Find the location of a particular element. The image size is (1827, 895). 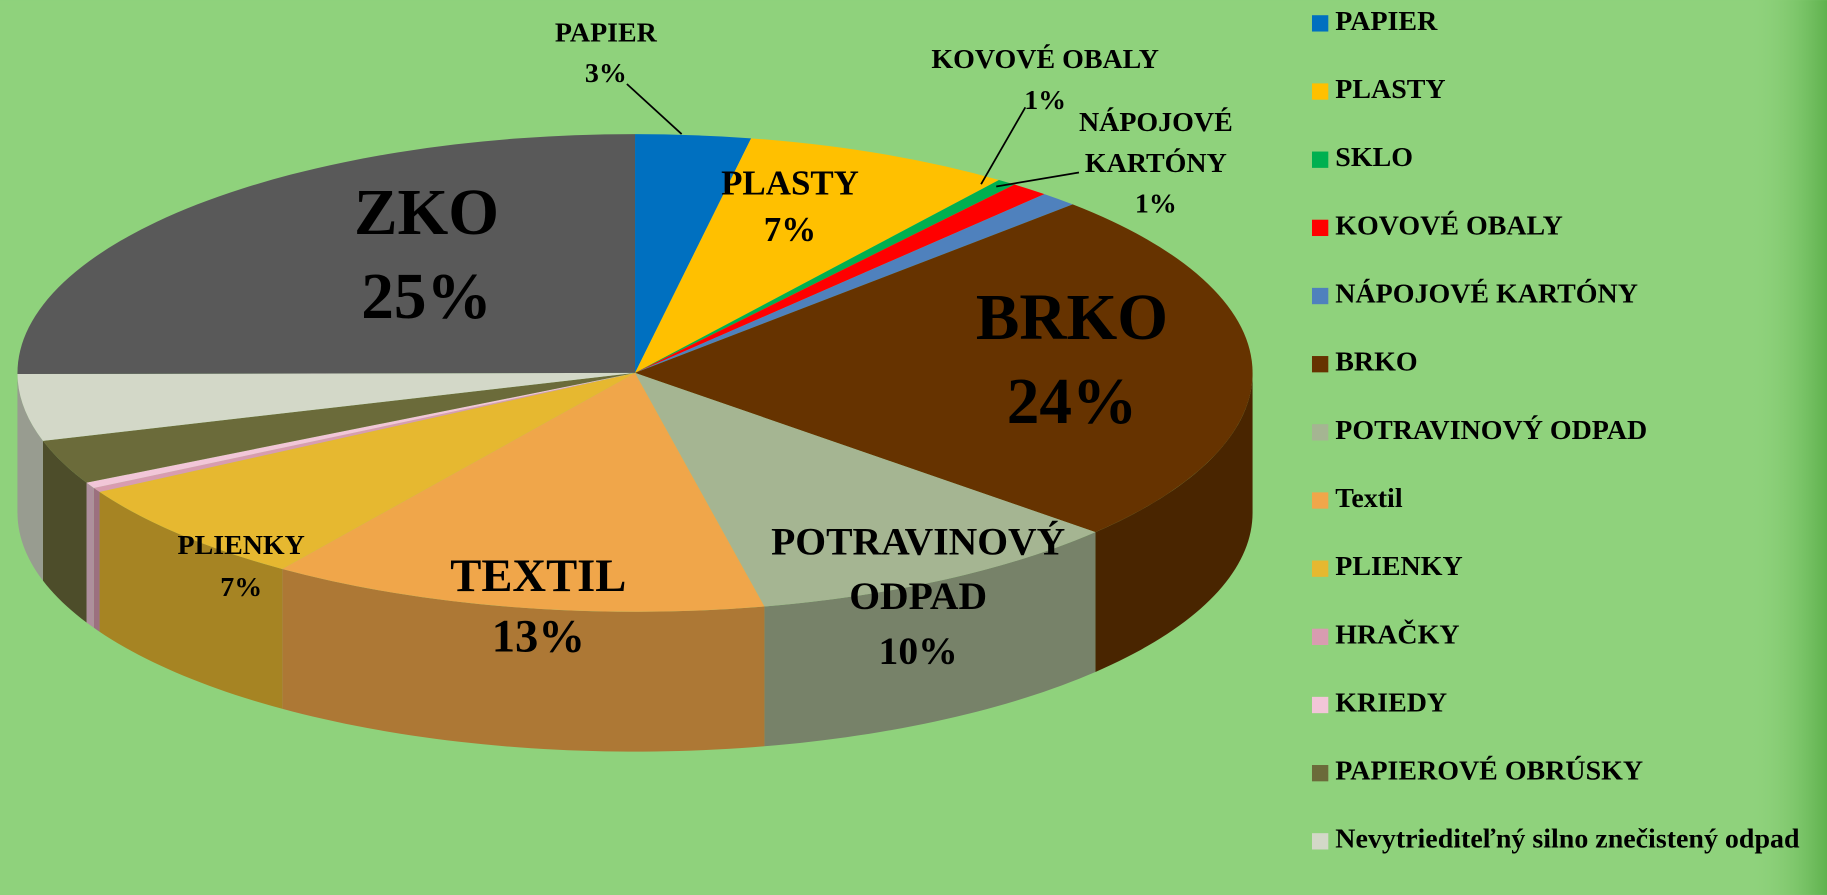

slice-label: KOVOVÉ OBALY is located at coordinates (1045, 59).